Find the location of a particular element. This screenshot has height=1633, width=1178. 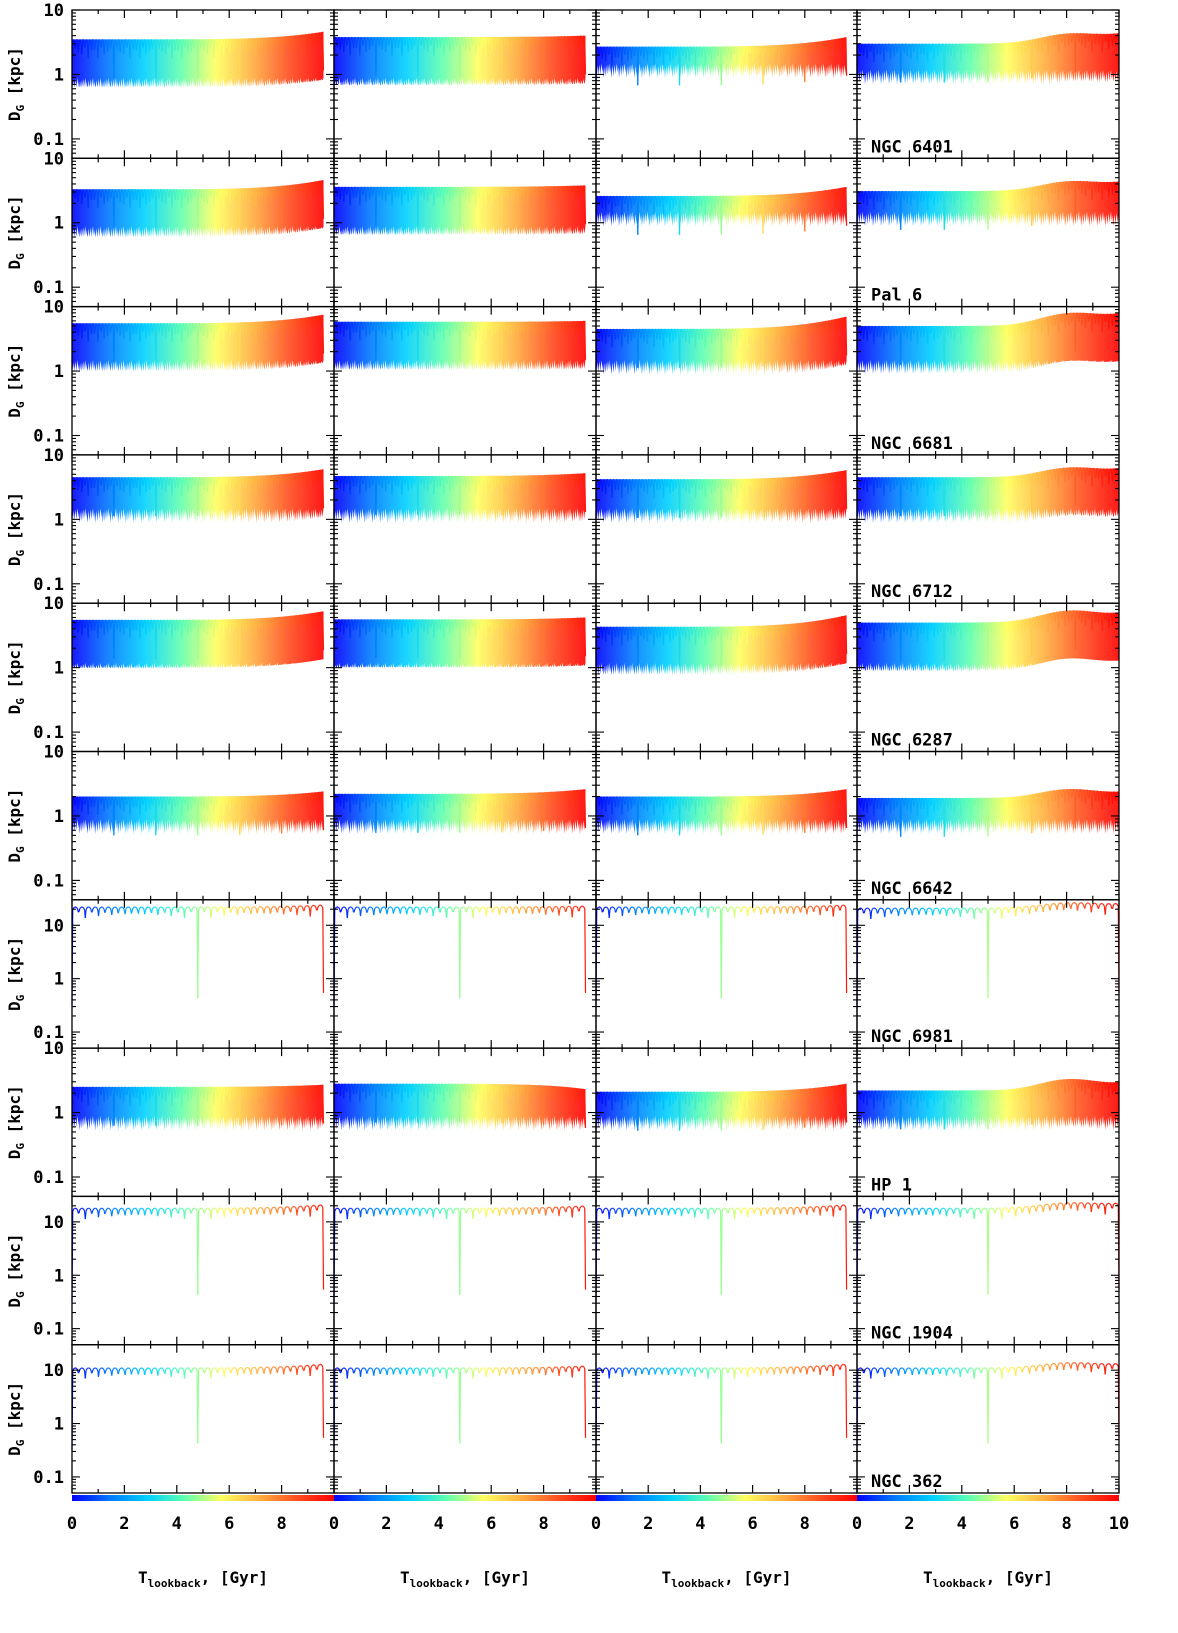

y-axis-label-unit: [kpc] is located at coordinates (14, 76).